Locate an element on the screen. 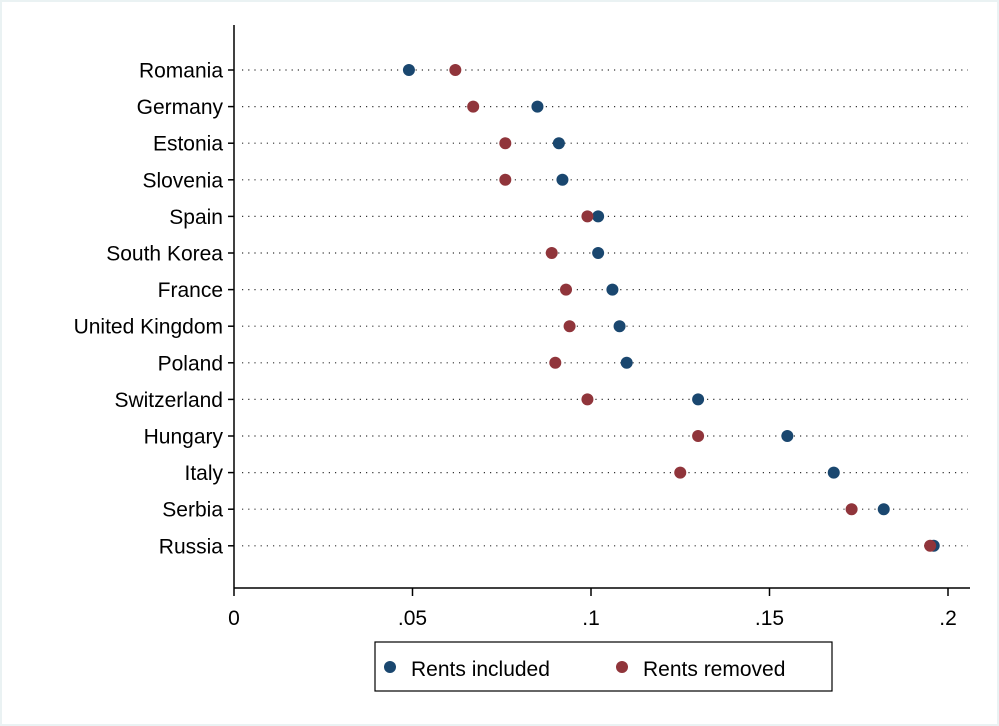 The height and width of the screenshot is (726, 999). category-label: Russia is located at coordinates (191, 546).